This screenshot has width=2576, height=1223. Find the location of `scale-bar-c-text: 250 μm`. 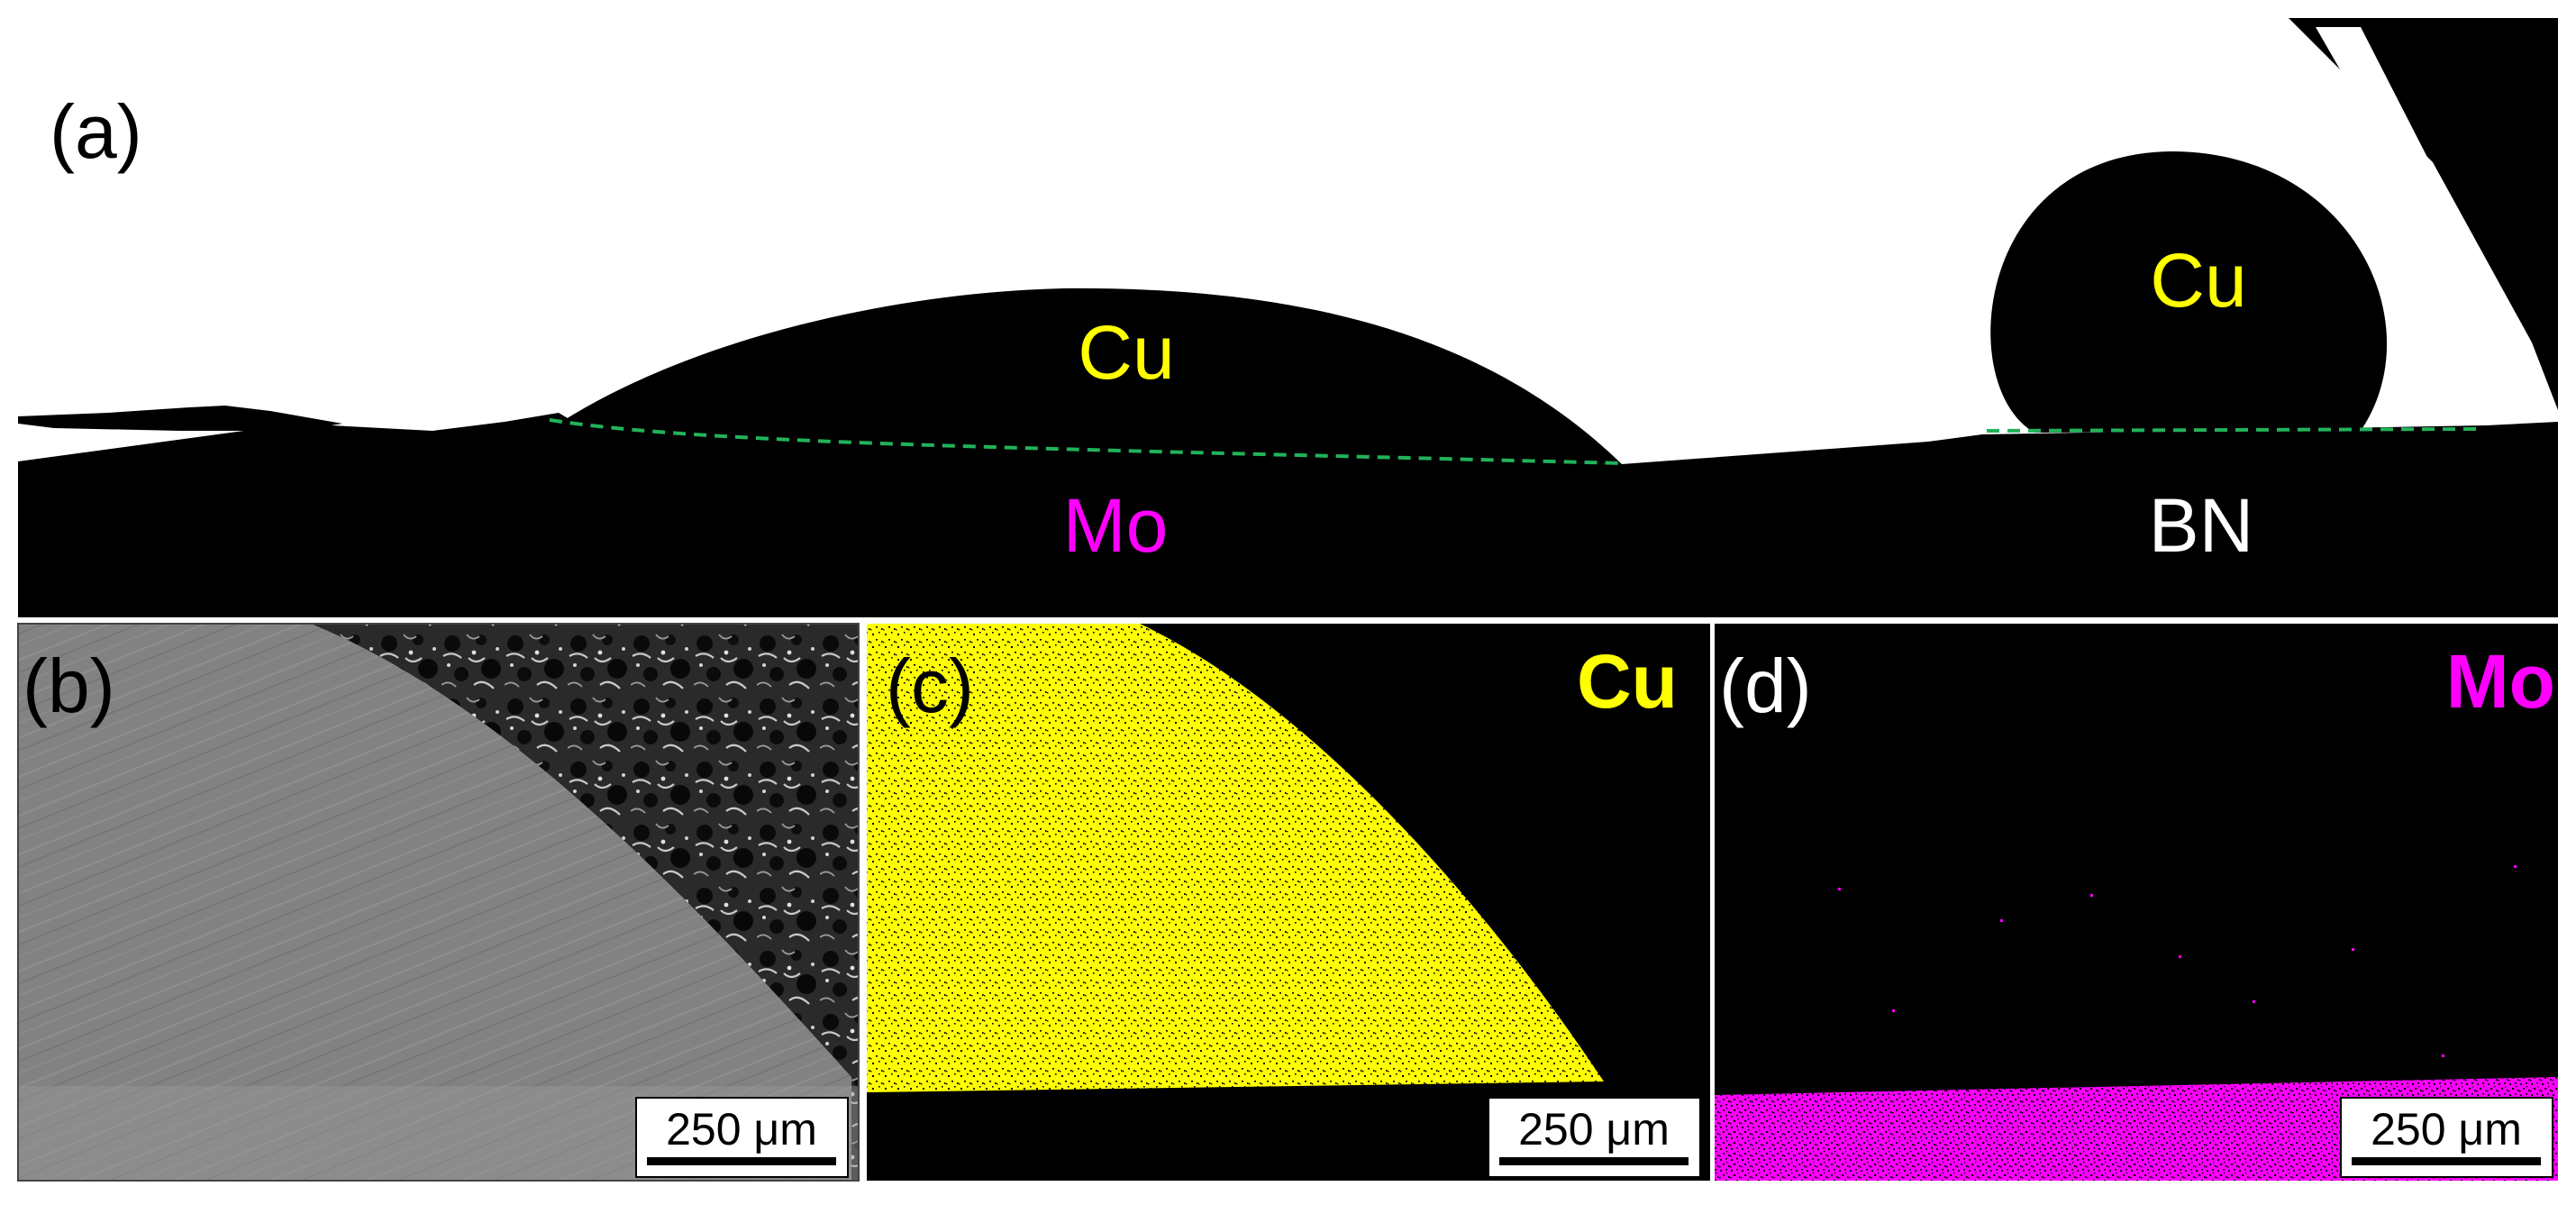

scale-bar-c-text: 250 μm is located at coordinates (1594, 1130).